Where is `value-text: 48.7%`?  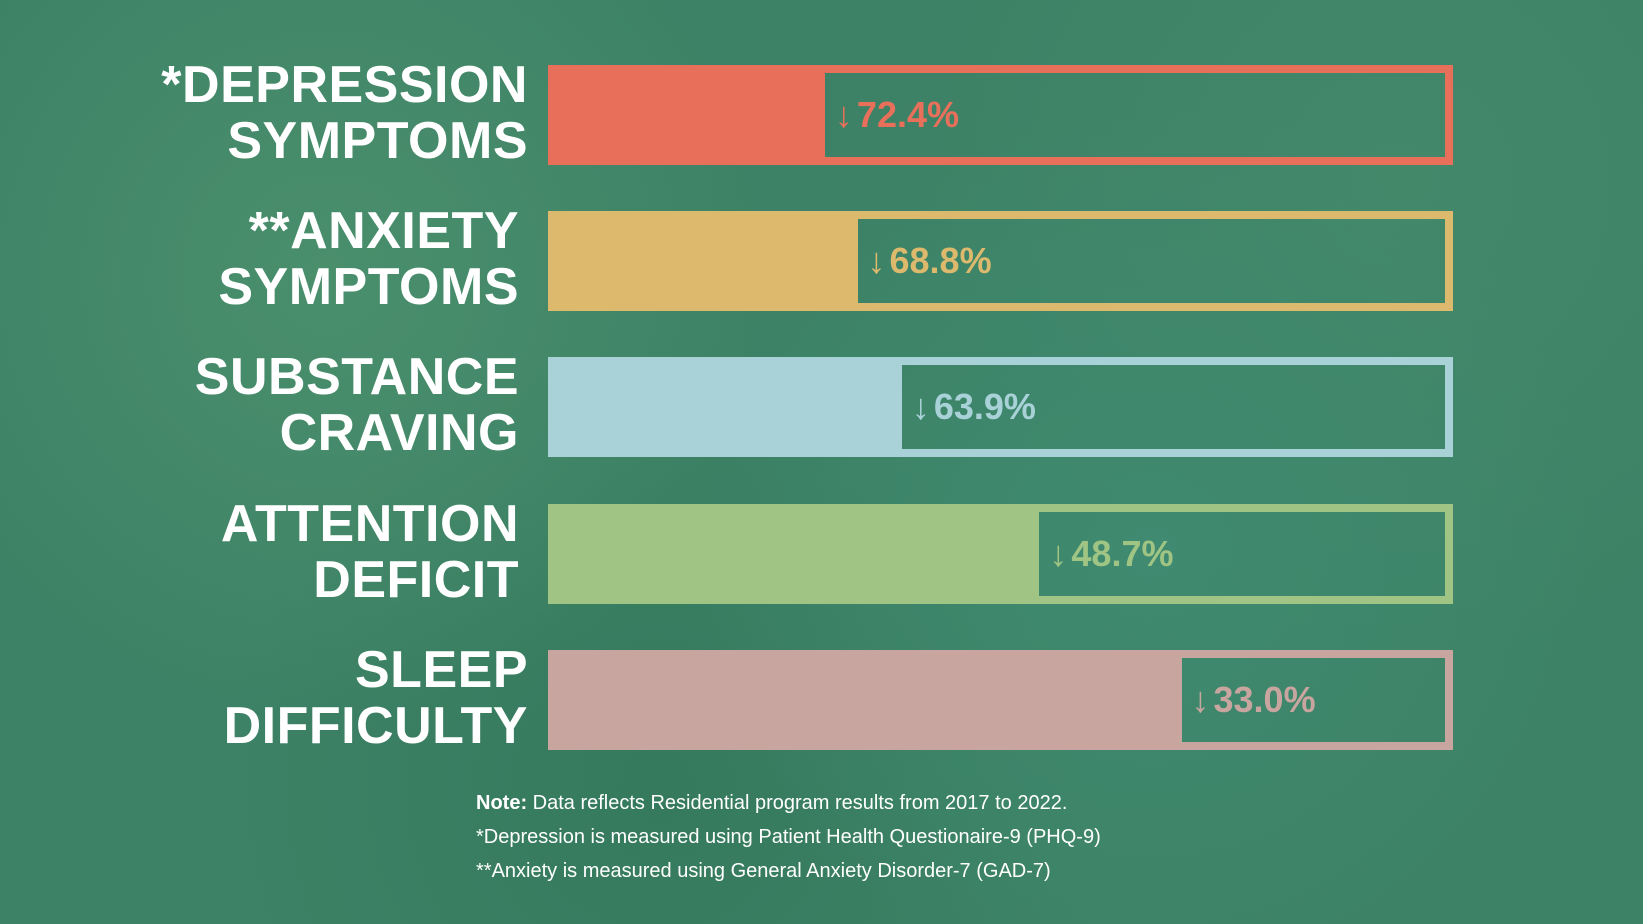 value-text: 48.7% is located at coordinates (1122, 553).